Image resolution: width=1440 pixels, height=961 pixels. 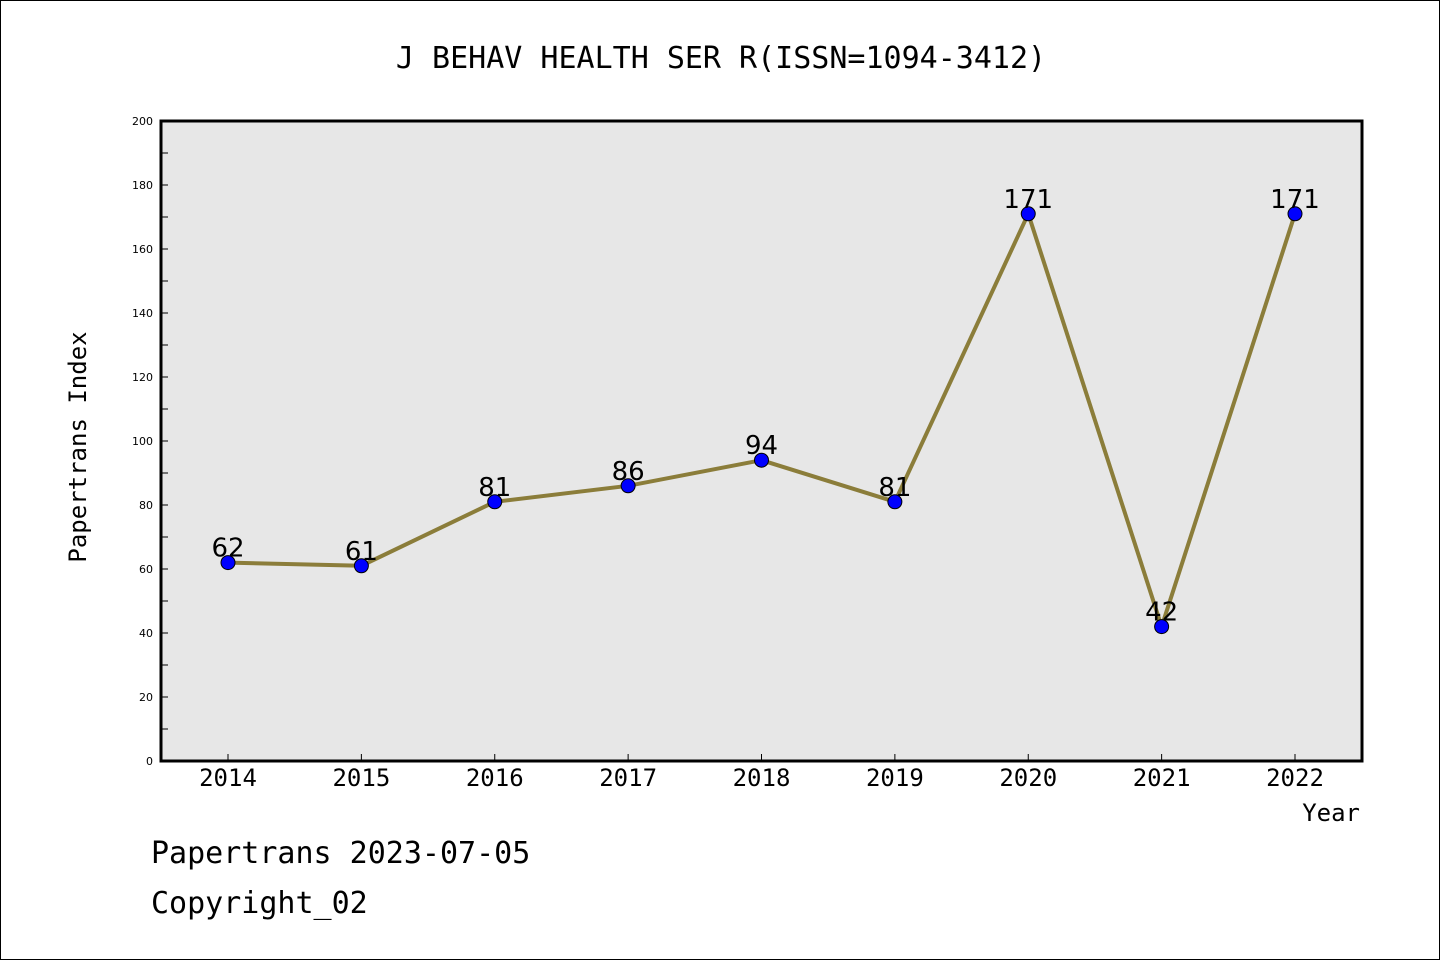 What do you see at coordinates (142, 121) in the screenshot?
I see `y-tick-label: 200` at bounding box center [142, 121].